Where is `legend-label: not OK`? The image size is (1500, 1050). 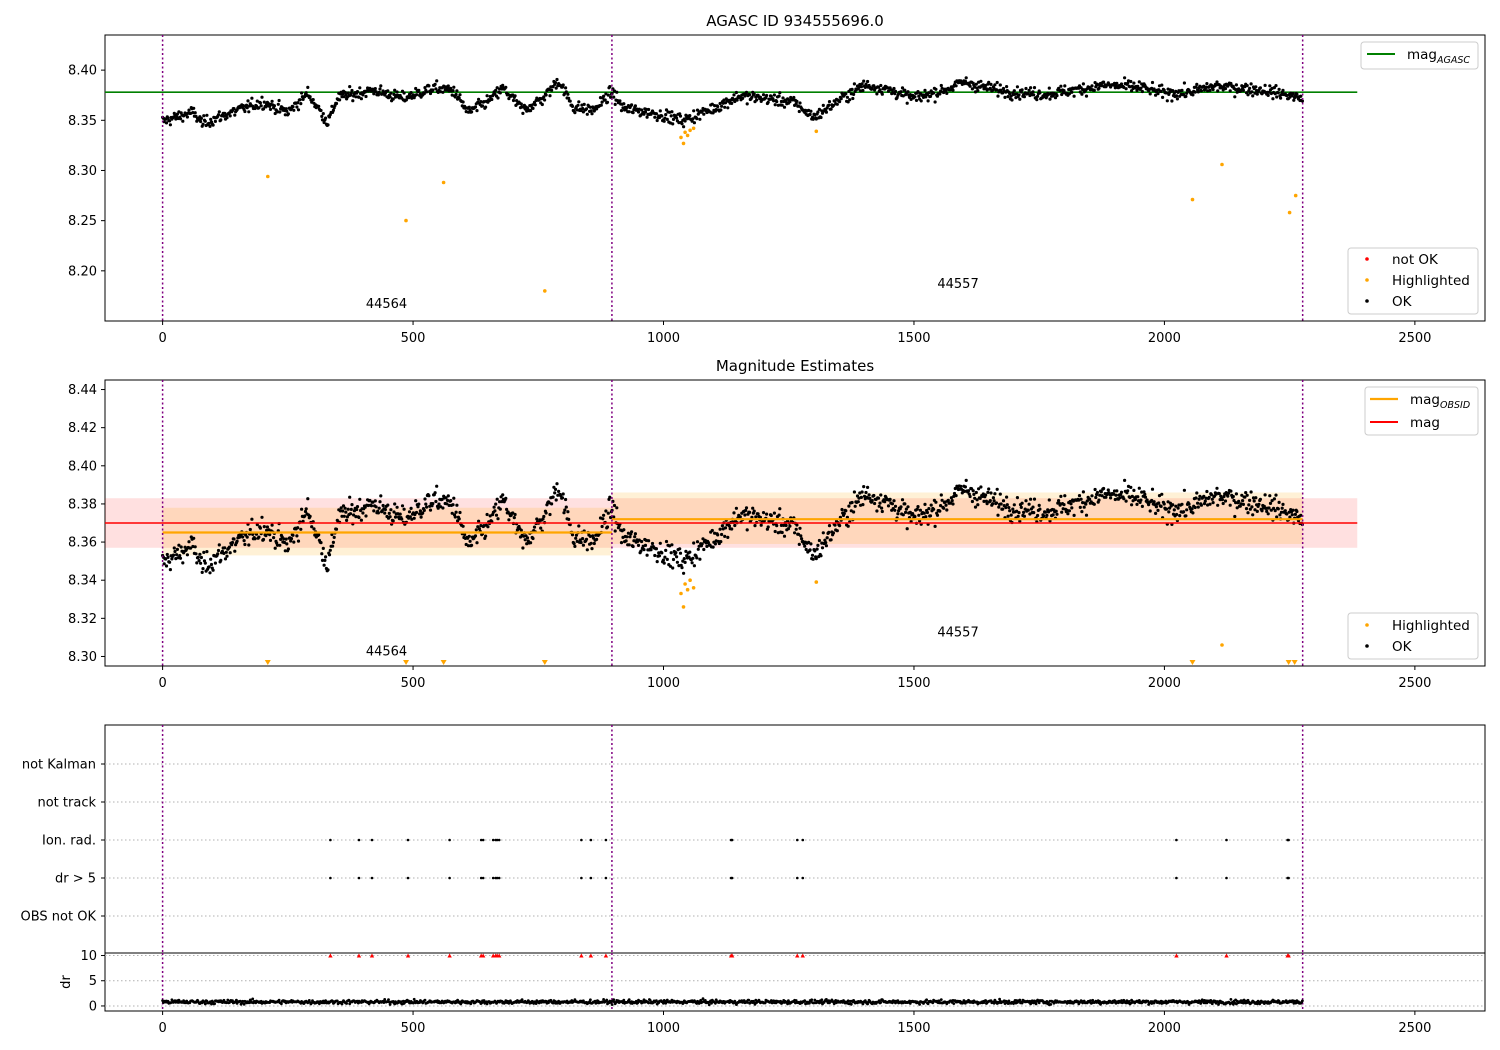 legend-label: not OK is located at coordinates (1415, 260).